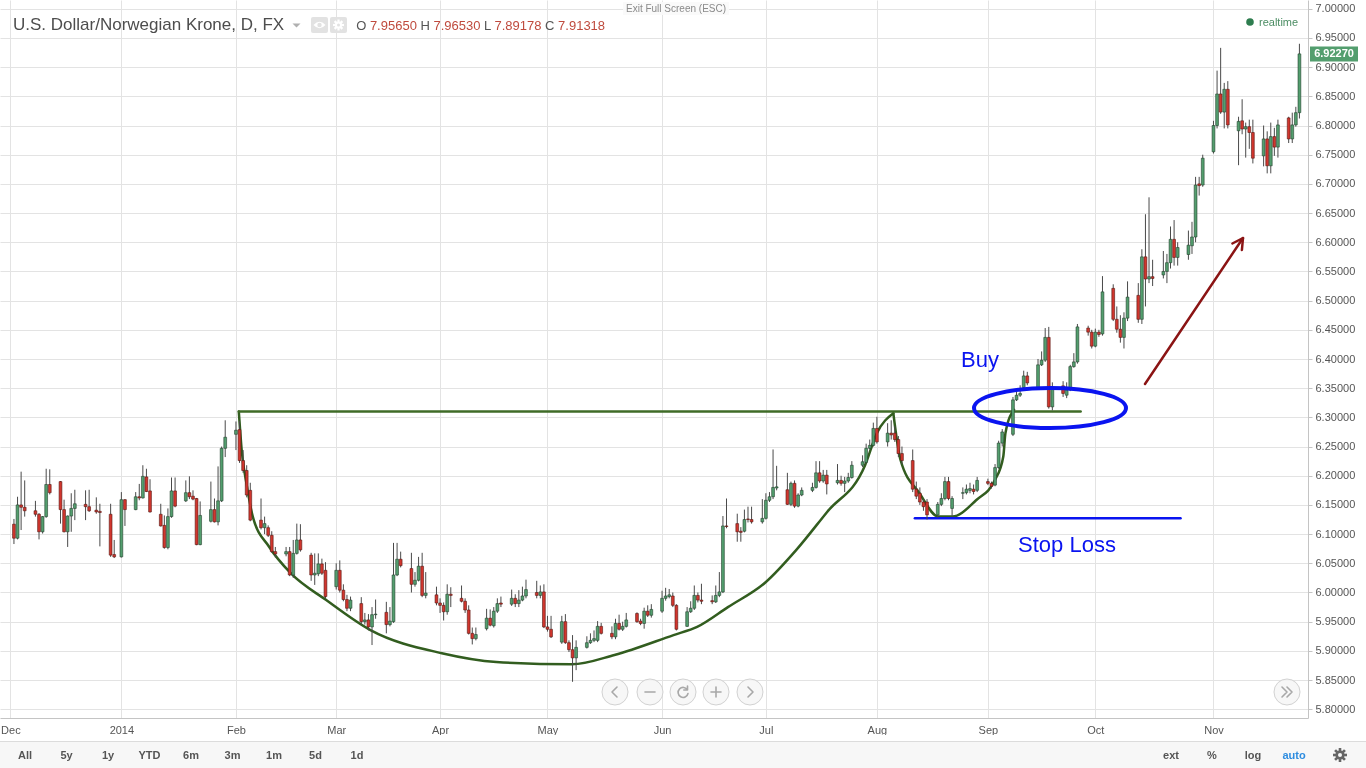  I want to click on y-tick-label: 6.05000, so click(1335, 562).